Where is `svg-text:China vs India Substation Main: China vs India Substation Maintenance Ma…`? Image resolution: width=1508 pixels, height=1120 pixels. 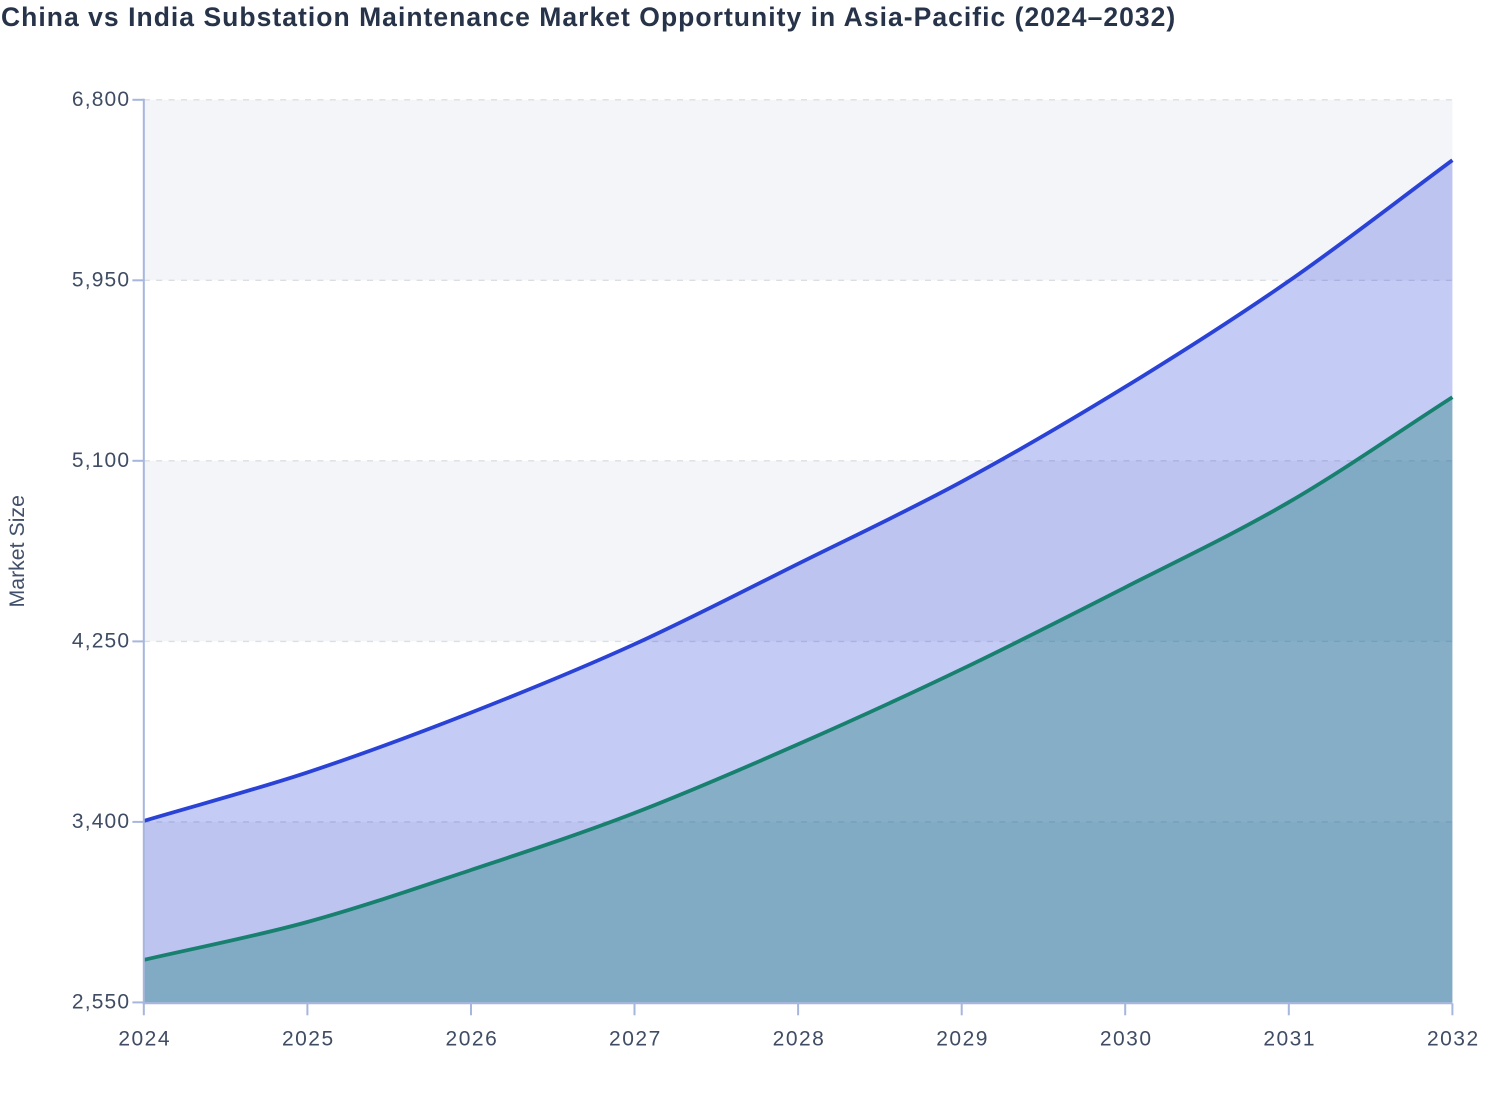 svg-text:China vs India Substation Main: China vs India Substation Maintenance Ma… is located at coordinates (588, 17).